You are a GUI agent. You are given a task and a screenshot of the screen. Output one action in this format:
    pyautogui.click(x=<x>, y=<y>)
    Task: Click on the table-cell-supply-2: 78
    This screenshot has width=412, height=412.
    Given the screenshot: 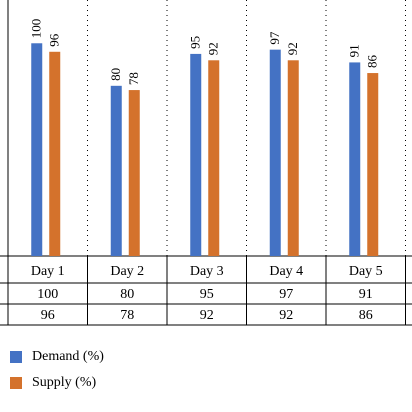 What is the action you would take?
    pyautogui.click(x=127, y=315)
    